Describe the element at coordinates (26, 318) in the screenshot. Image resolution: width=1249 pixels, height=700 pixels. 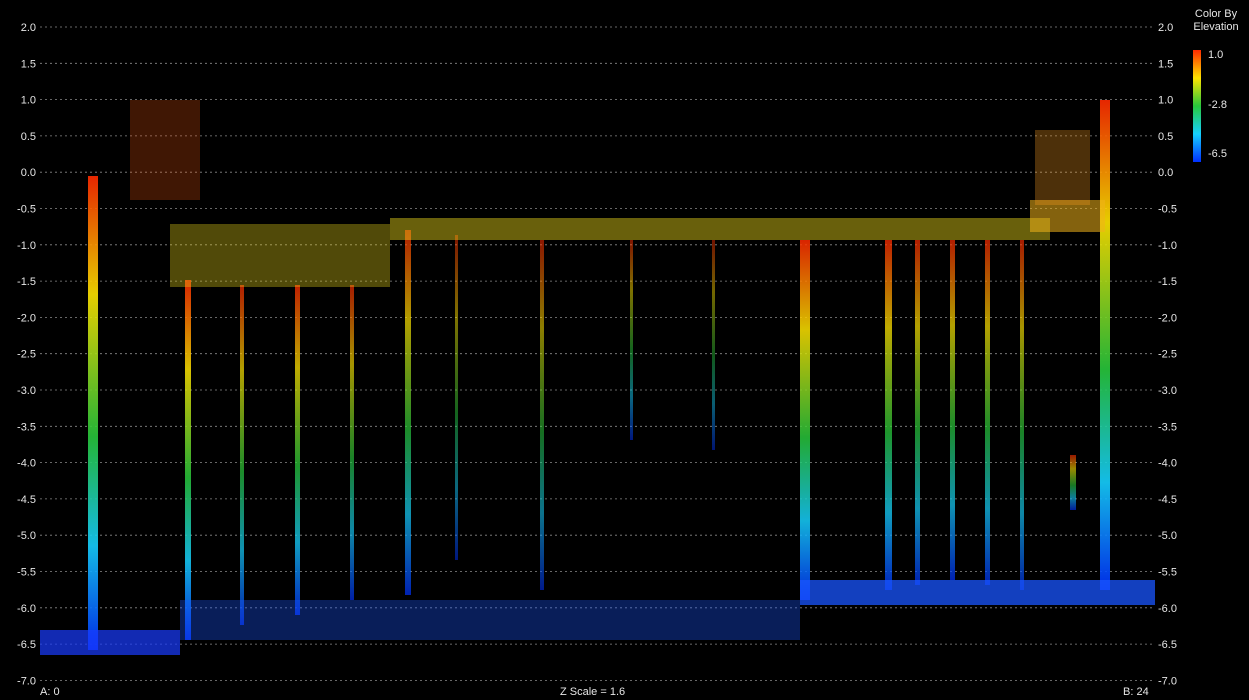
I see `left-tick-label: -2.0` at that location.